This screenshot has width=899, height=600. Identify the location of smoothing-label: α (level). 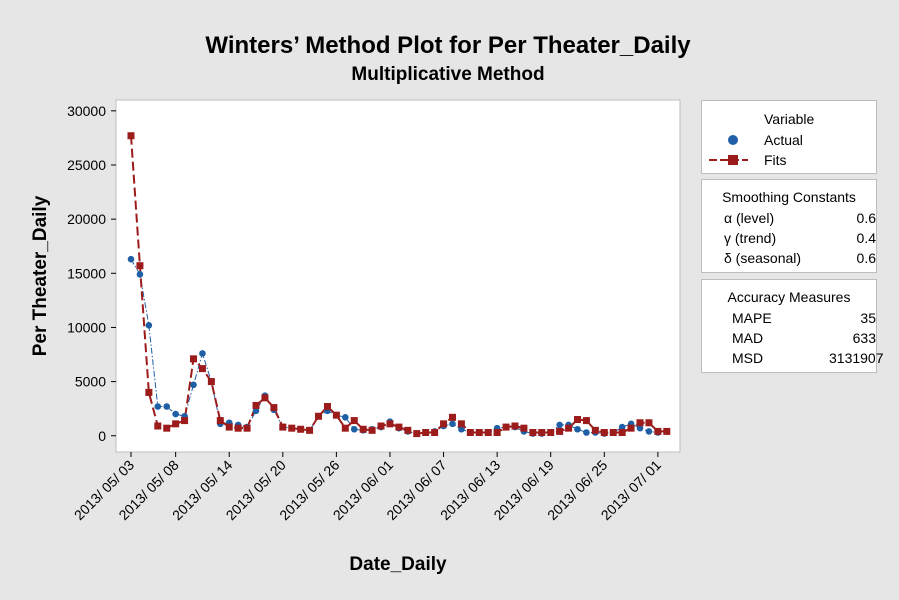
(749, 218).